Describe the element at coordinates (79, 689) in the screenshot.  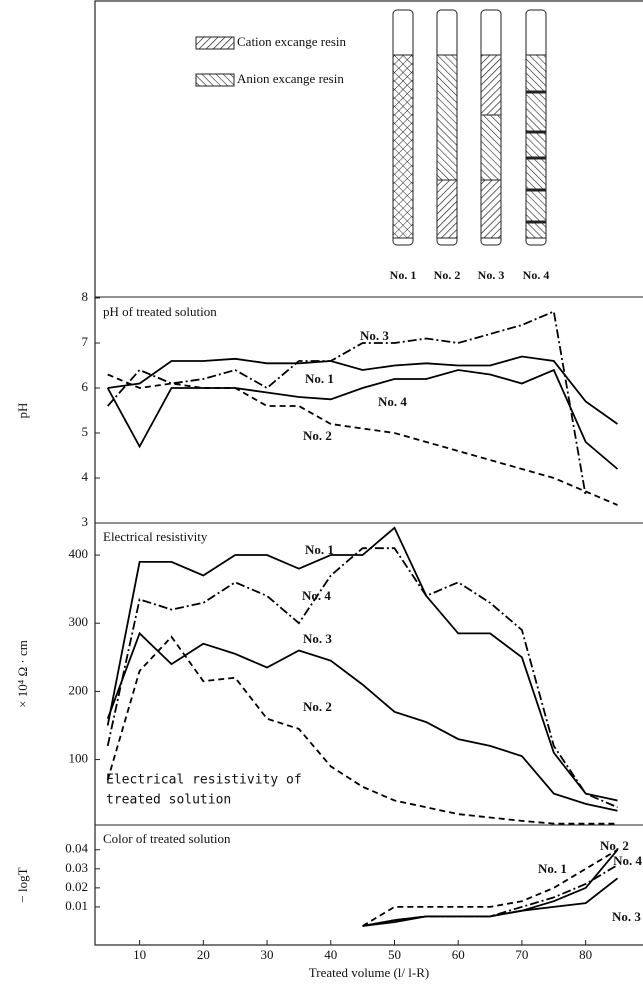
I see `y-tick-label: 200` at that location.